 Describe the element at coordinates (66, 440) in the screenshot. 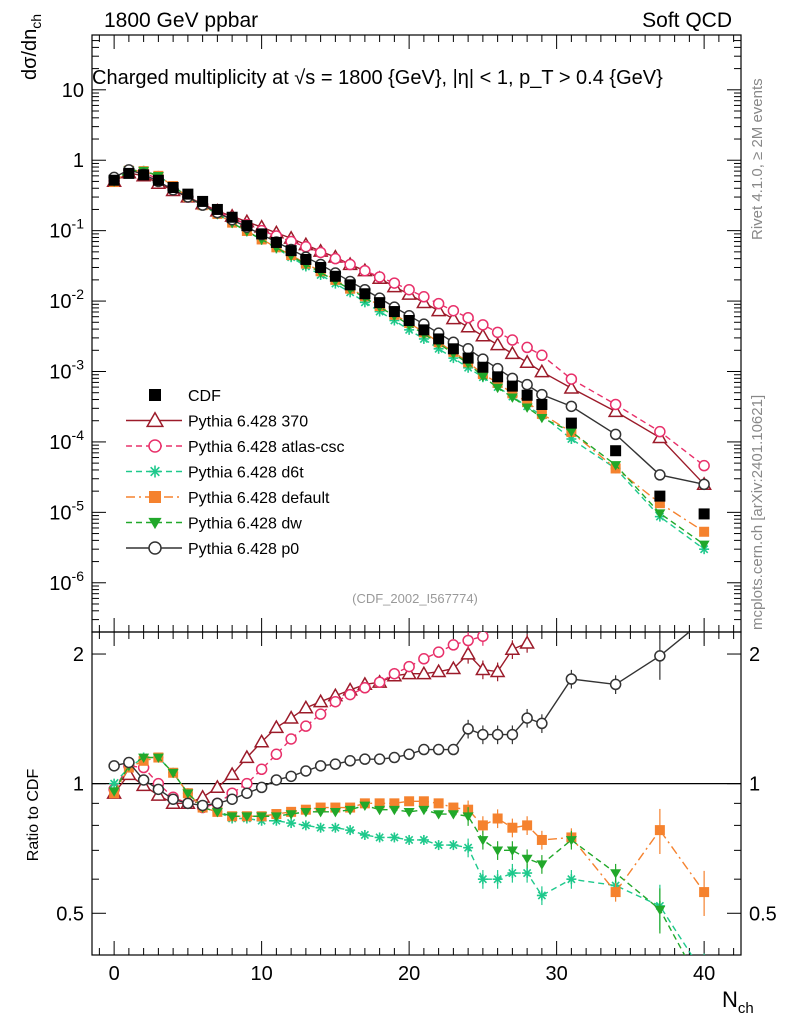

I see `main-y-tick-label: 10⁻⁴` at that location.